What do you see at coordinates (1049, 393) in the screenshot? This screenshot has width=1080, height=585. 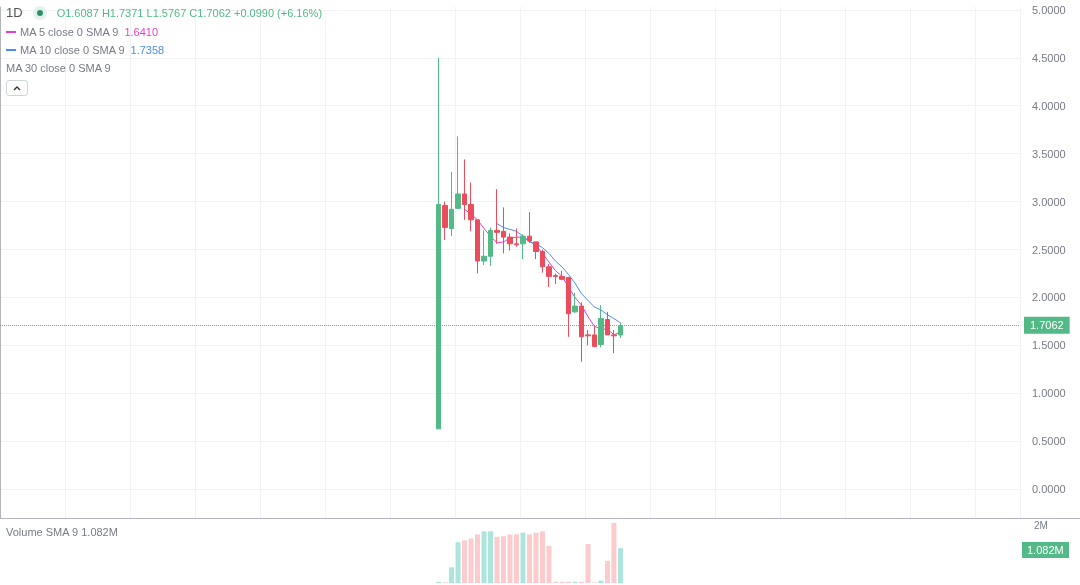 I see `y-tick-label: 1.0000` at bounding box center [1049, 393].